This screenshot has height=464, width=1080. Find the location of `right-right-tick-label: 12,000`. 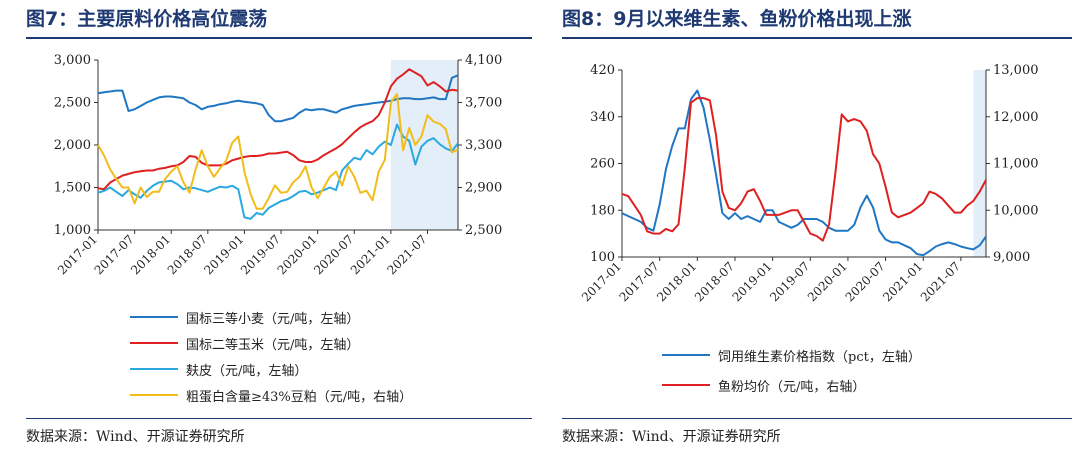

right-right-tick-label: 12,000 is located at coordinates (1016, 117).